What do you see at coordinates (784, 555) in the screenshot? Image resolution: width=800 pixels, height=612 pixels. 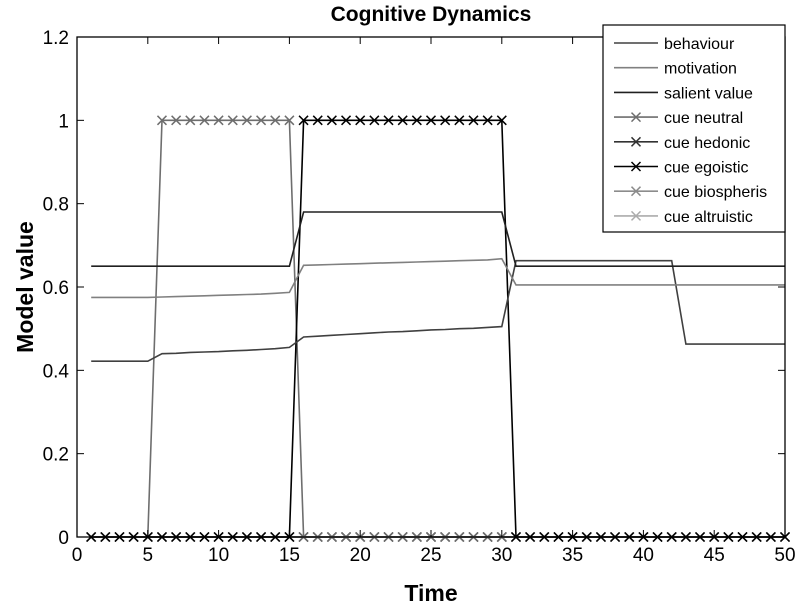 I see `x-tick-label: 50` at bounding box center [784, 555].